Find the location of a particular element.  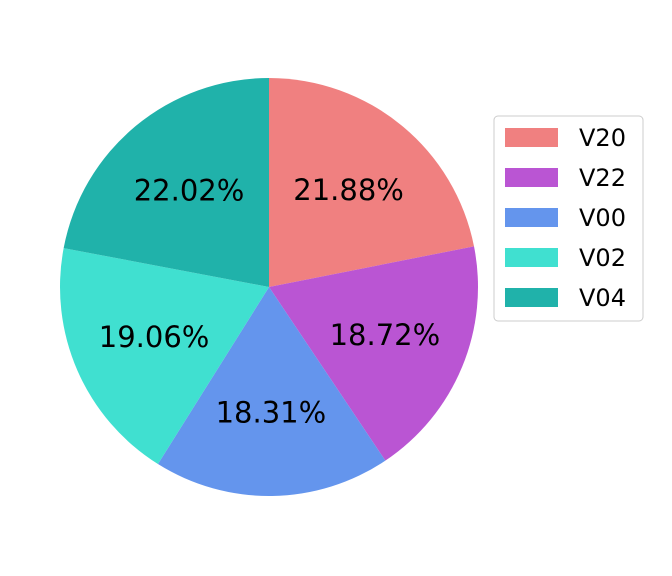

pie-label-v02: 19.06% is located at coordinates (154, 337).